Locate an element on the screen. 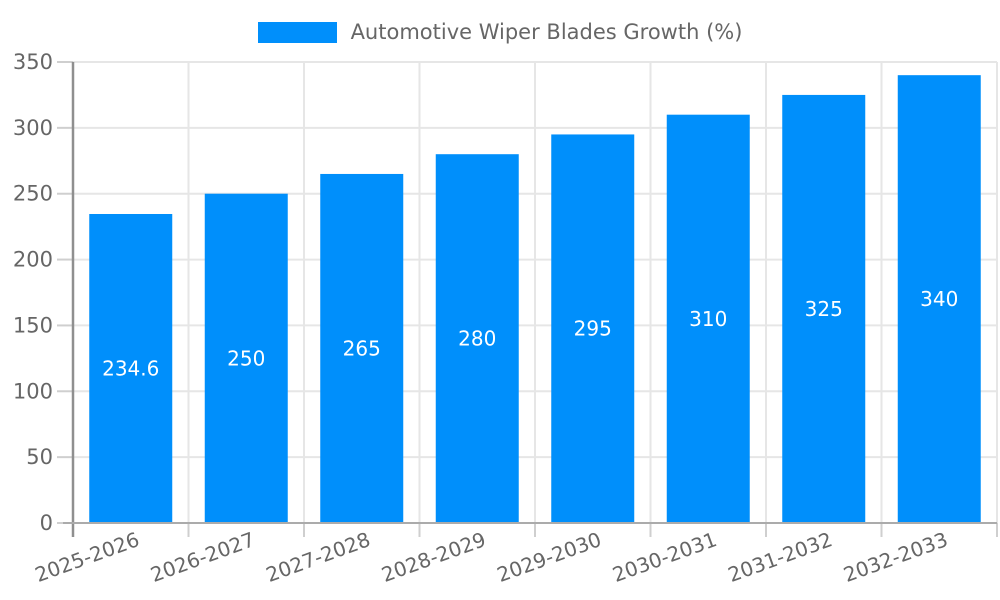 This screenshot has width=1000, height=600. y-axis-tick-label: 250 is located at coordinates (33, 194).